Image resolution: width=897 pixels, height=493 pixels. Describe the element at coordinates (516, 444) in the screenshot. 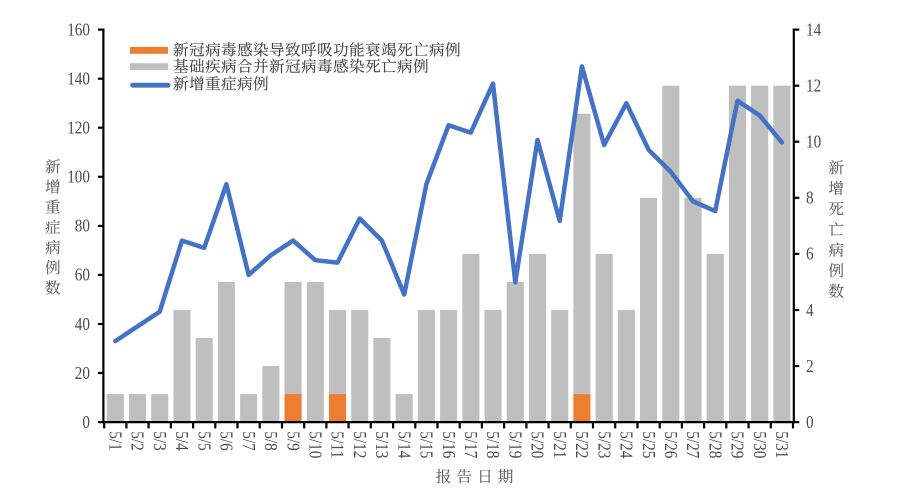

I see `svg-text: 5/19` at that location.